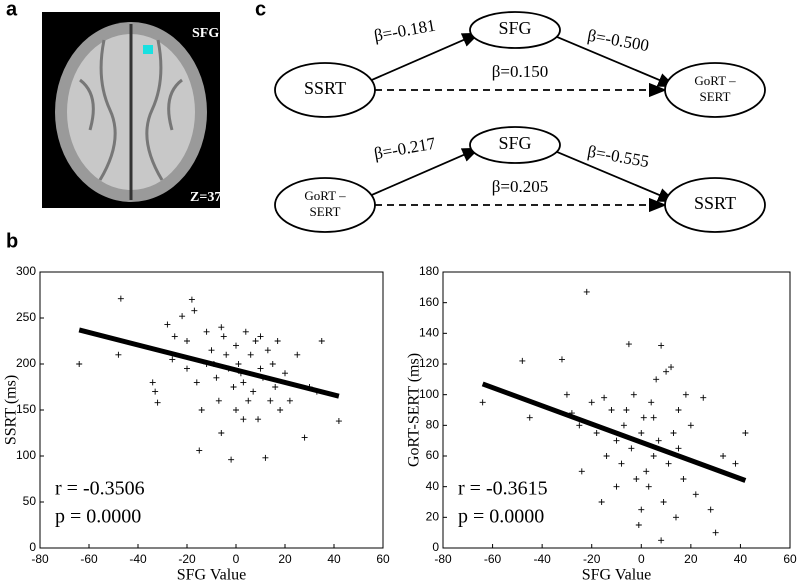 The image size is (800, 586). What do you see at coordinates (514, 143) in the screenshot?
I see `node-label: SFG` at bounding box center [514, 143].